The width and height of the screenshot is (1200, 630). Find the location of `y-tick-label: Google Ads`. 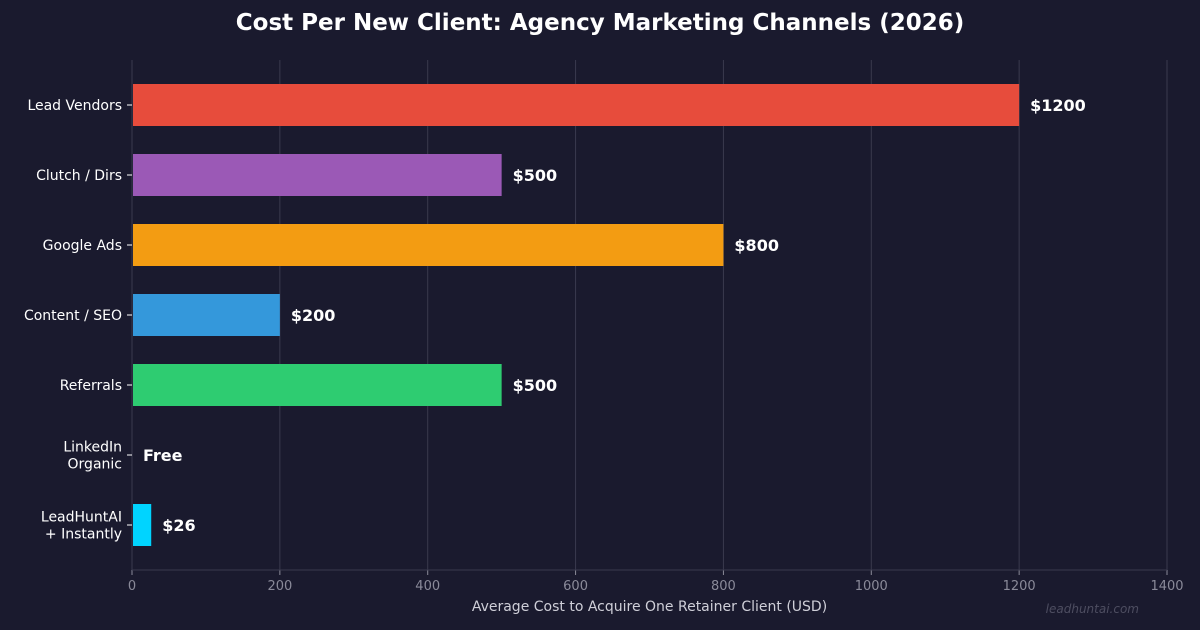

y-tick-label: Google Ads is located at coordinates (82, 246).